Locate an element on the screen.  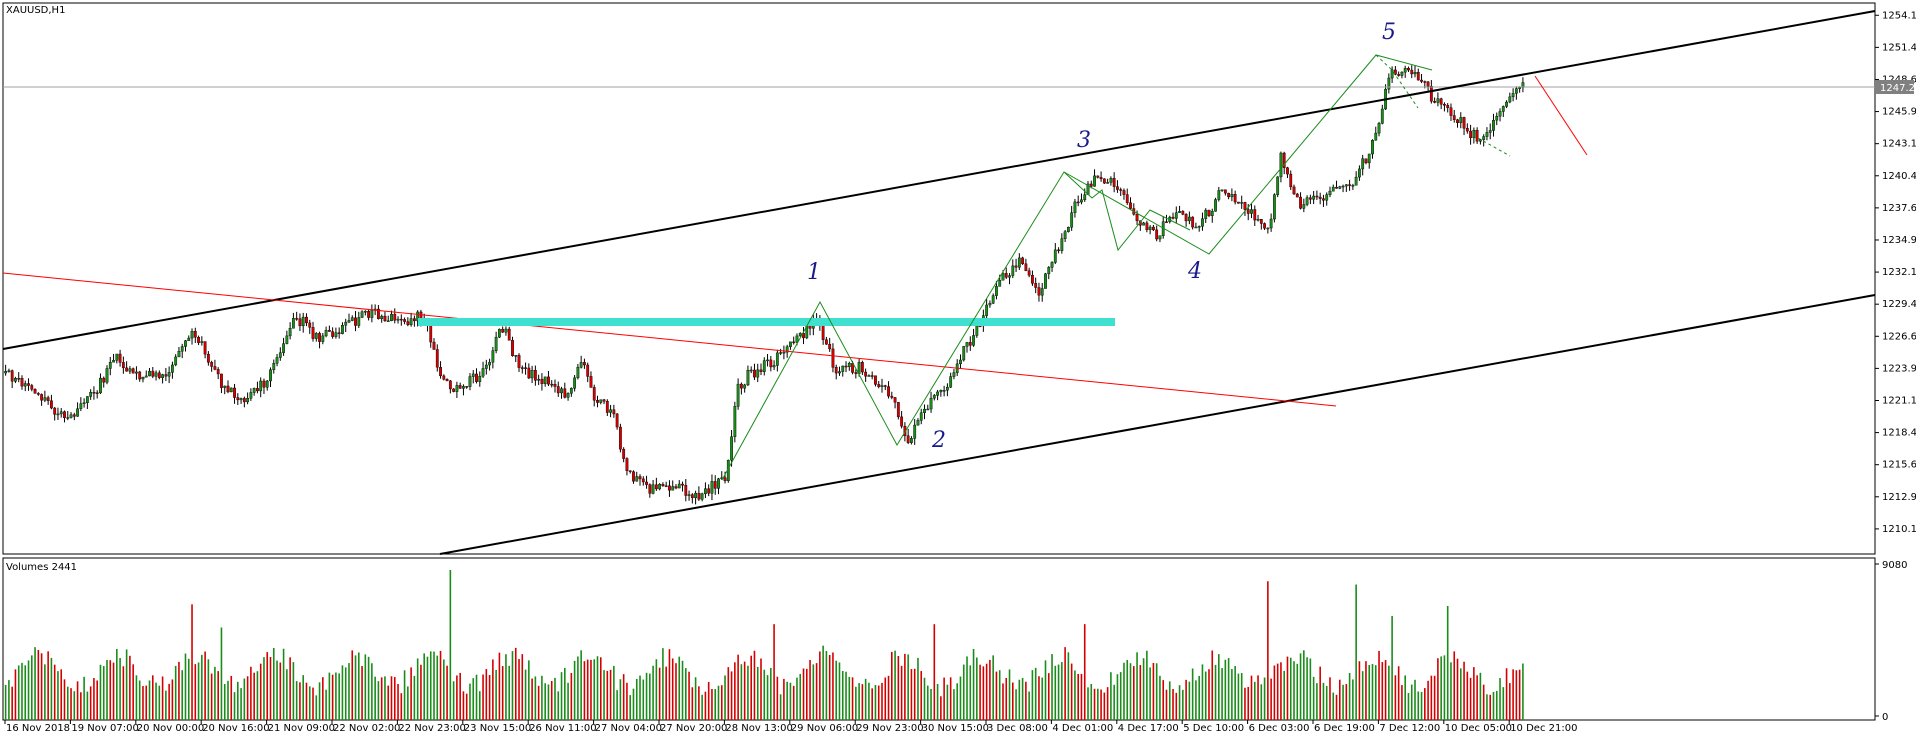
wave-subpath-b is located at coordinates (1397, 81).